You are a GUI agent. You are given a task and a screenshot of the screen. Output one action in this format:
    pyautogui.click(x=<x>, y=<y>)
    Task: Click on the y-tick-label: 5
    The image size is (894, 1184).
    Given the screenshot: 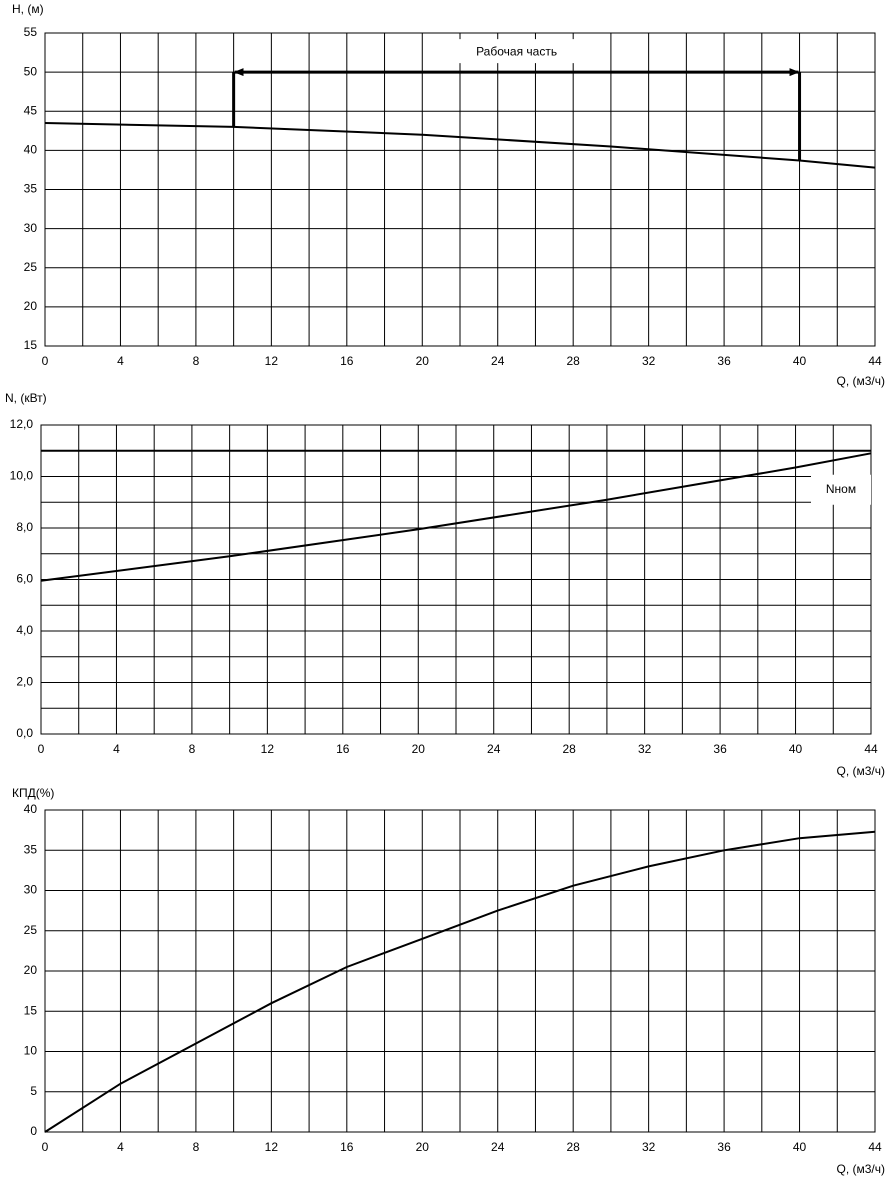 What is the action you would take?
    pyautogui.click(x=33, y=1091)
    